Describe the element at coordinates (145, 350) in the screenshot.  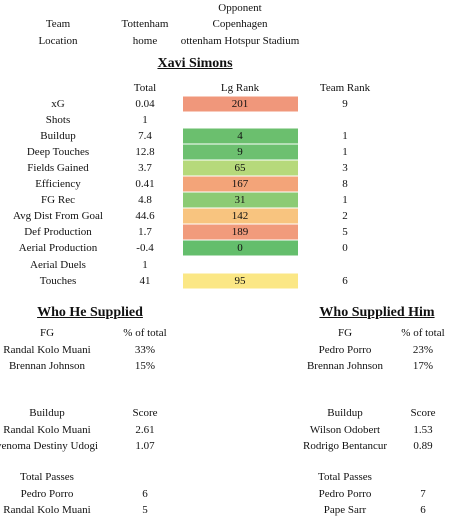
I see `value: 33%` at that location.